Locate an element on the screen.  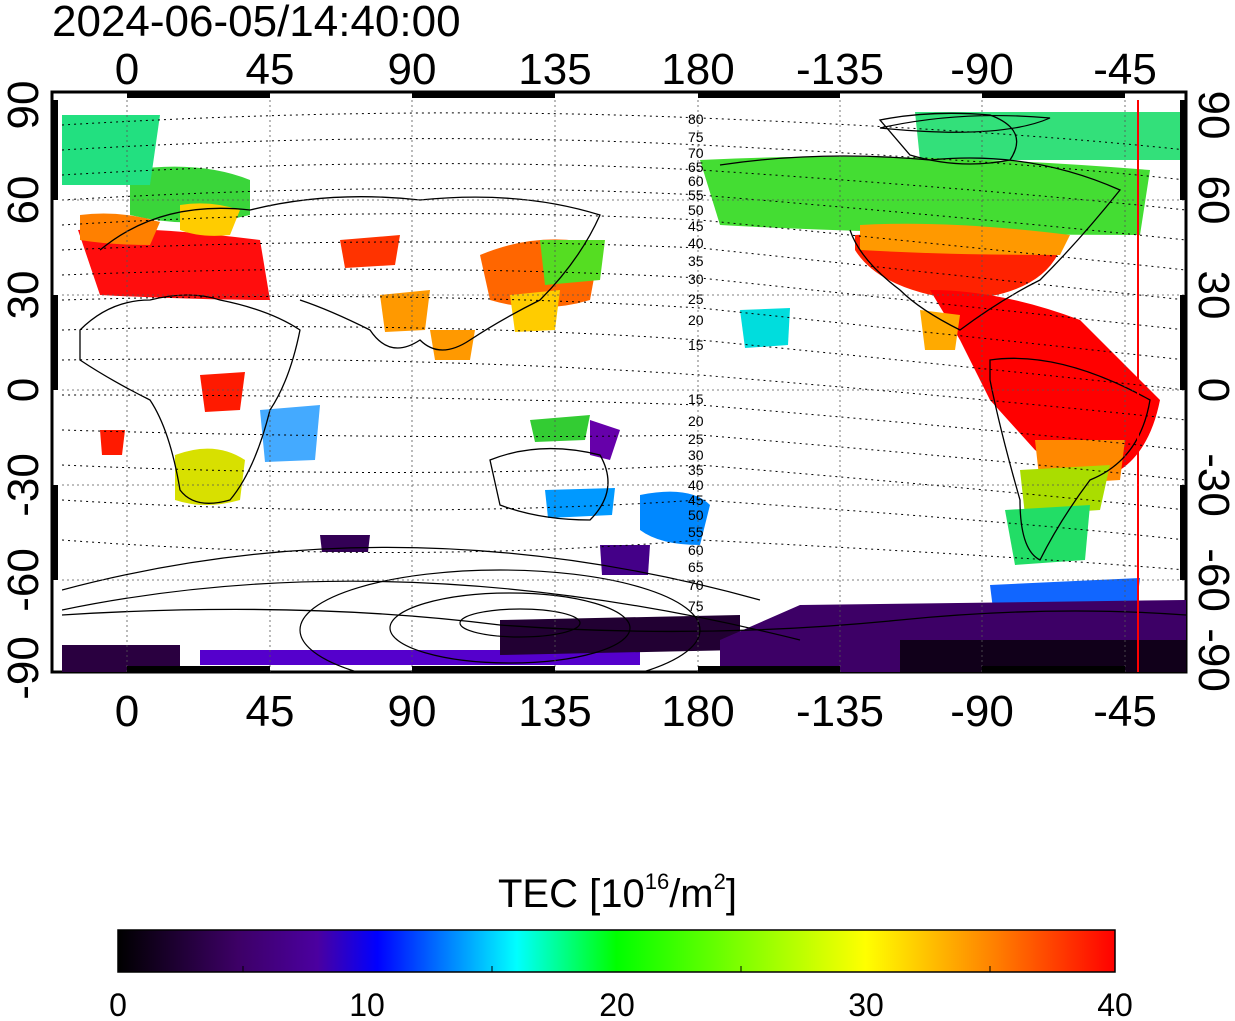
colorbar-tick-label: 20 is located at coordinates (617, 1004).